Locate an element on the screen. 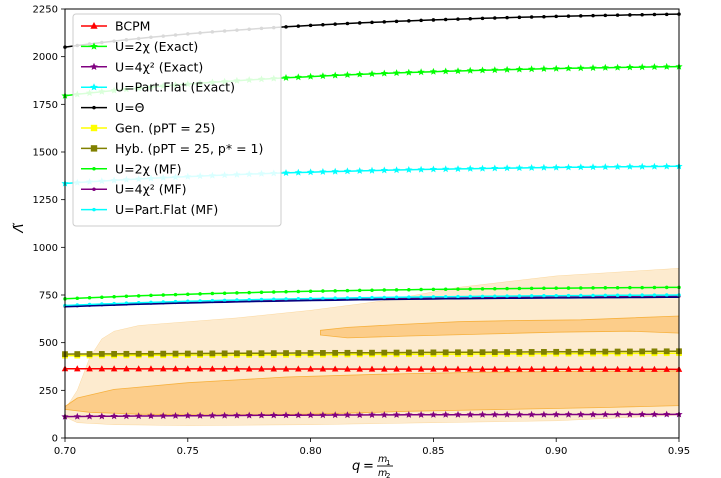  legend-item: U=4χ² (MF) is located at coordinates (134, 189).